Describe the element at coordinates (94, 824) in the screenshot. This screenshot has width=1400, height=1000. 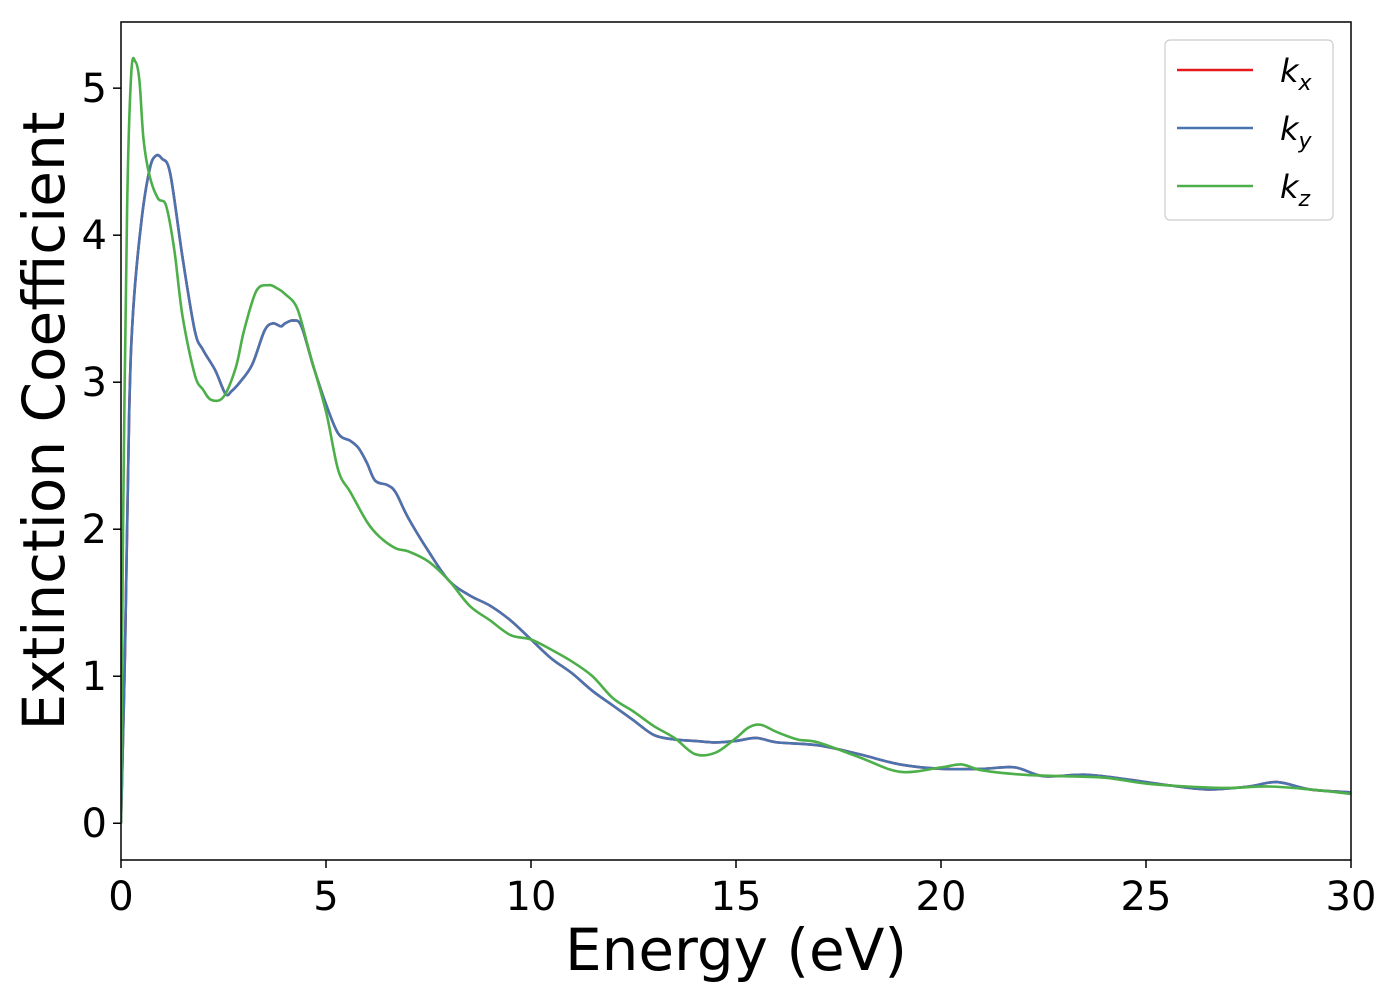
I see `y-tick-label: 0` at that location.